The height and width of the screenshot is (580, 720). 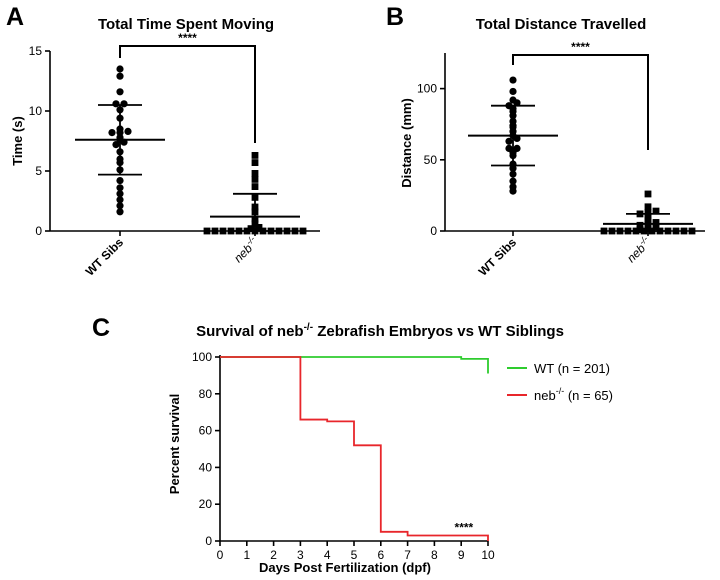 I want to click on x-tick-label: 0, so click(x=220, y=555).